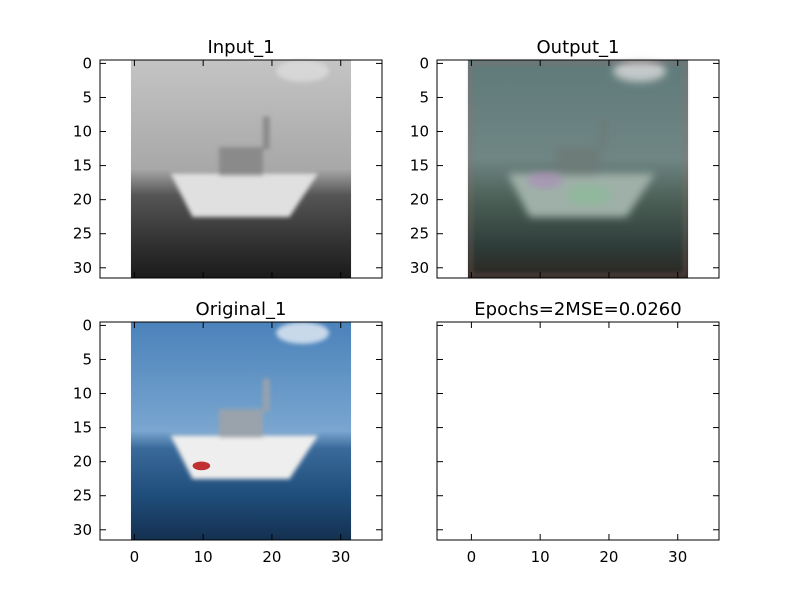 Image resolution: width=800 pixels, height=600 pixels. I want to click on subplot-title: Output_1, so click(578, 47).